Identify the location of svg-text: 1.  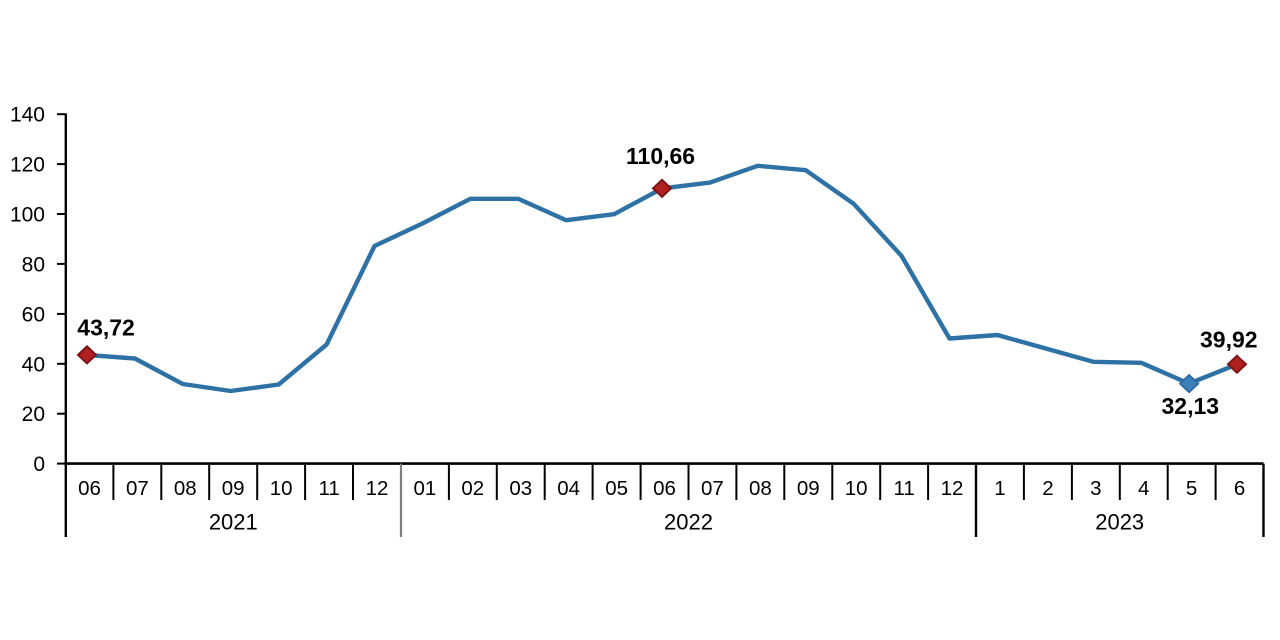
(999, 488).